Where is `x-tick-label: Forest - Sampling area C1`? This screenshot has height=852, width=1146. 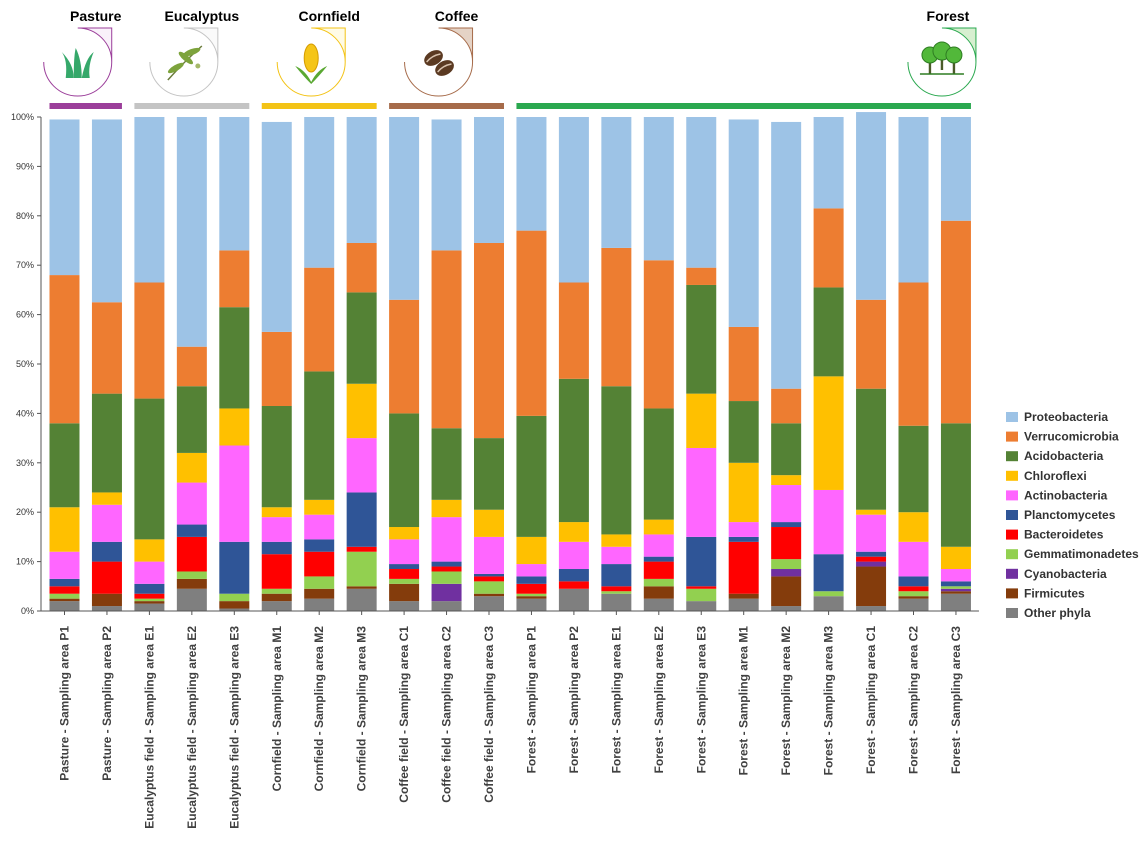
x-tick-label: Forest - Sampling area C1 is located at coordinates (871, 700).